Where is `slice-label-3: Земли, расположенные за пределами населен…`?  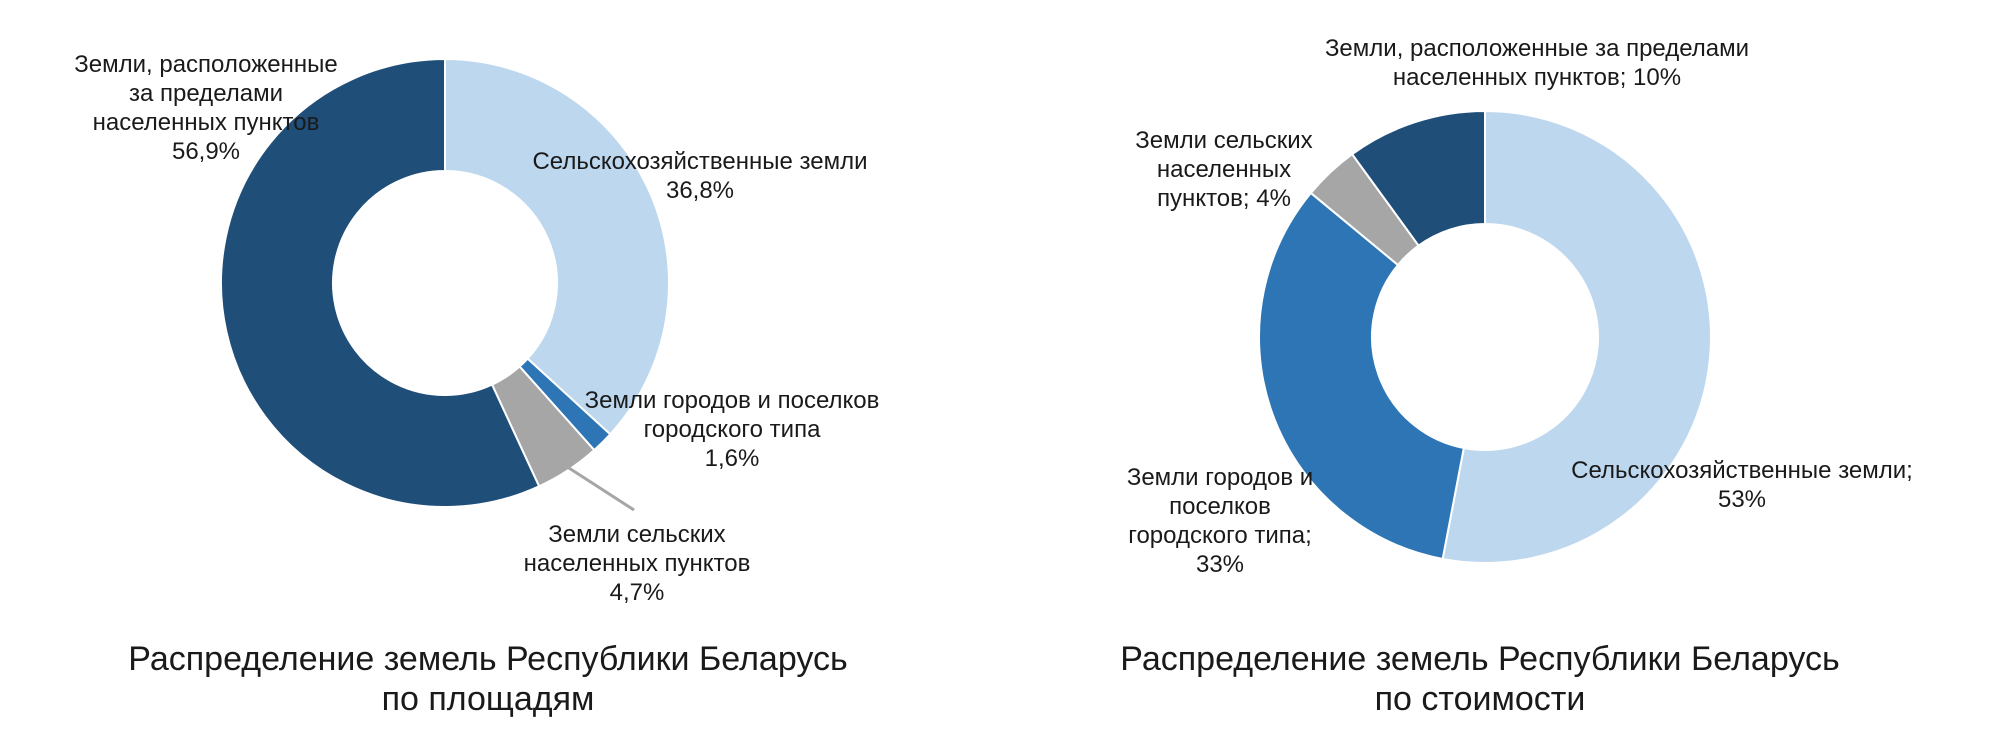
slice-label-3: Земли, расположенные за пределами населен… is located at coordinates (1537, 63).